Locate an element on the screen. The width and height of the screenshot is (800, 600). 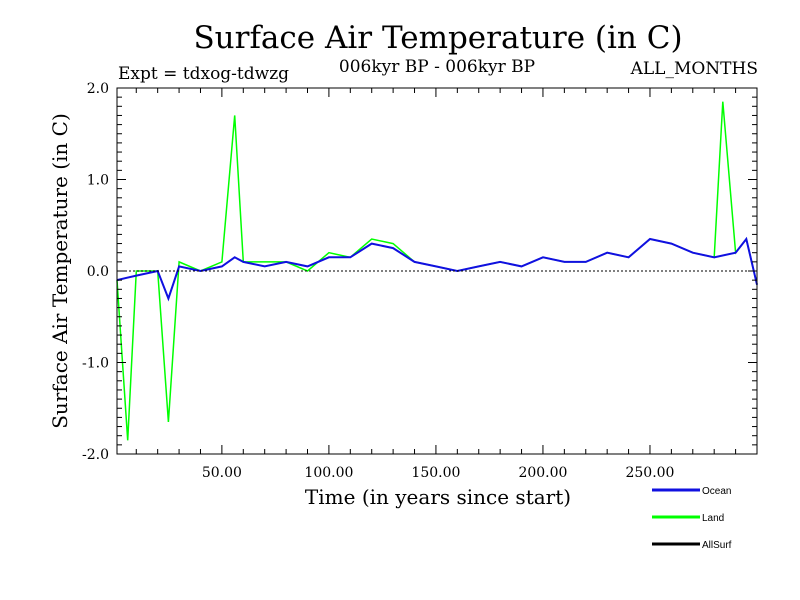
x-tick-label: 150.00 is located at coordinates (435, 473).